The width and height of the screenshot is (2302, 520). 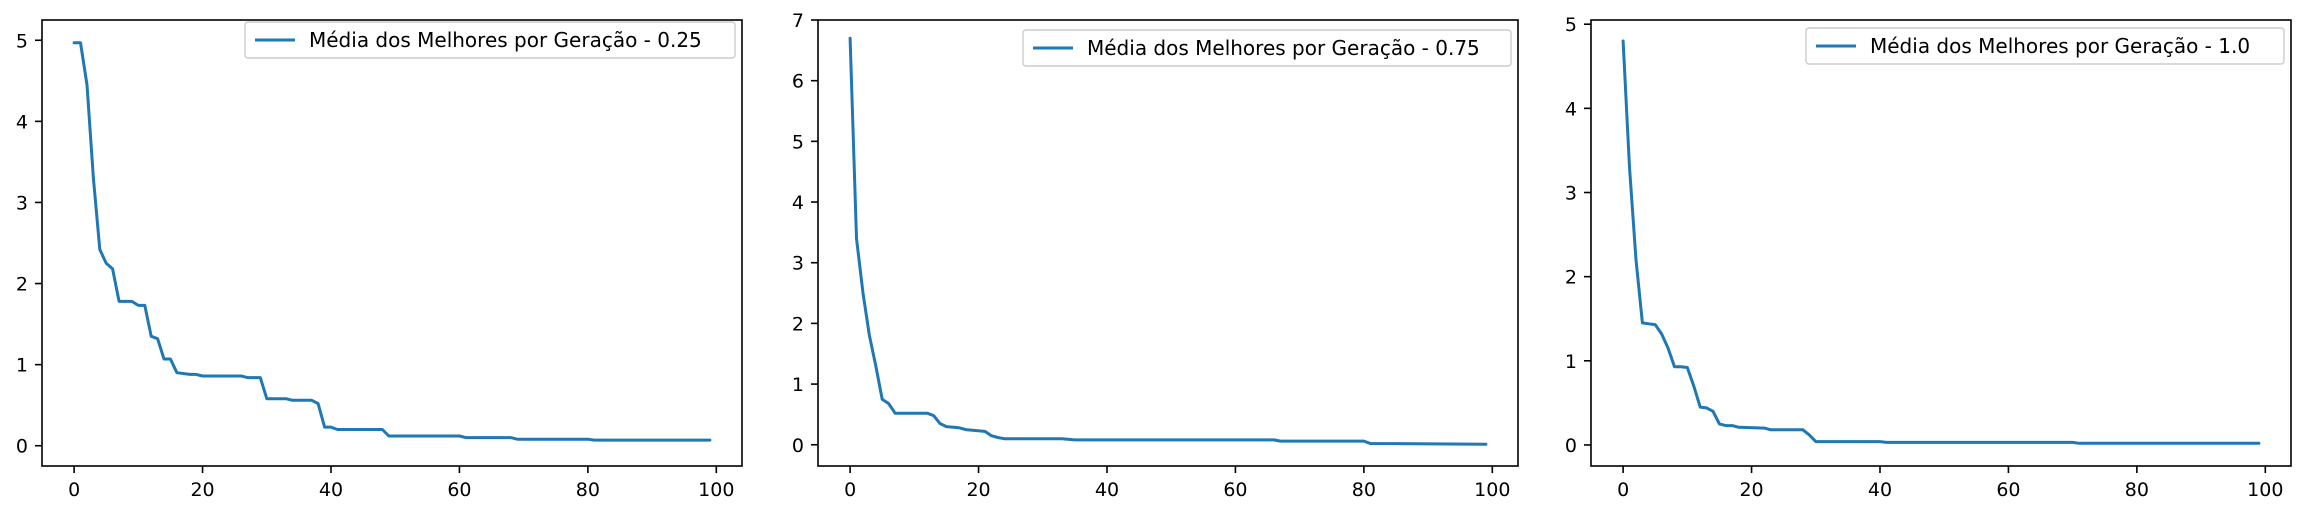 I want to click on legend: Média dos Melhores por Geração - 0.75, so click(x=1267, y=48).